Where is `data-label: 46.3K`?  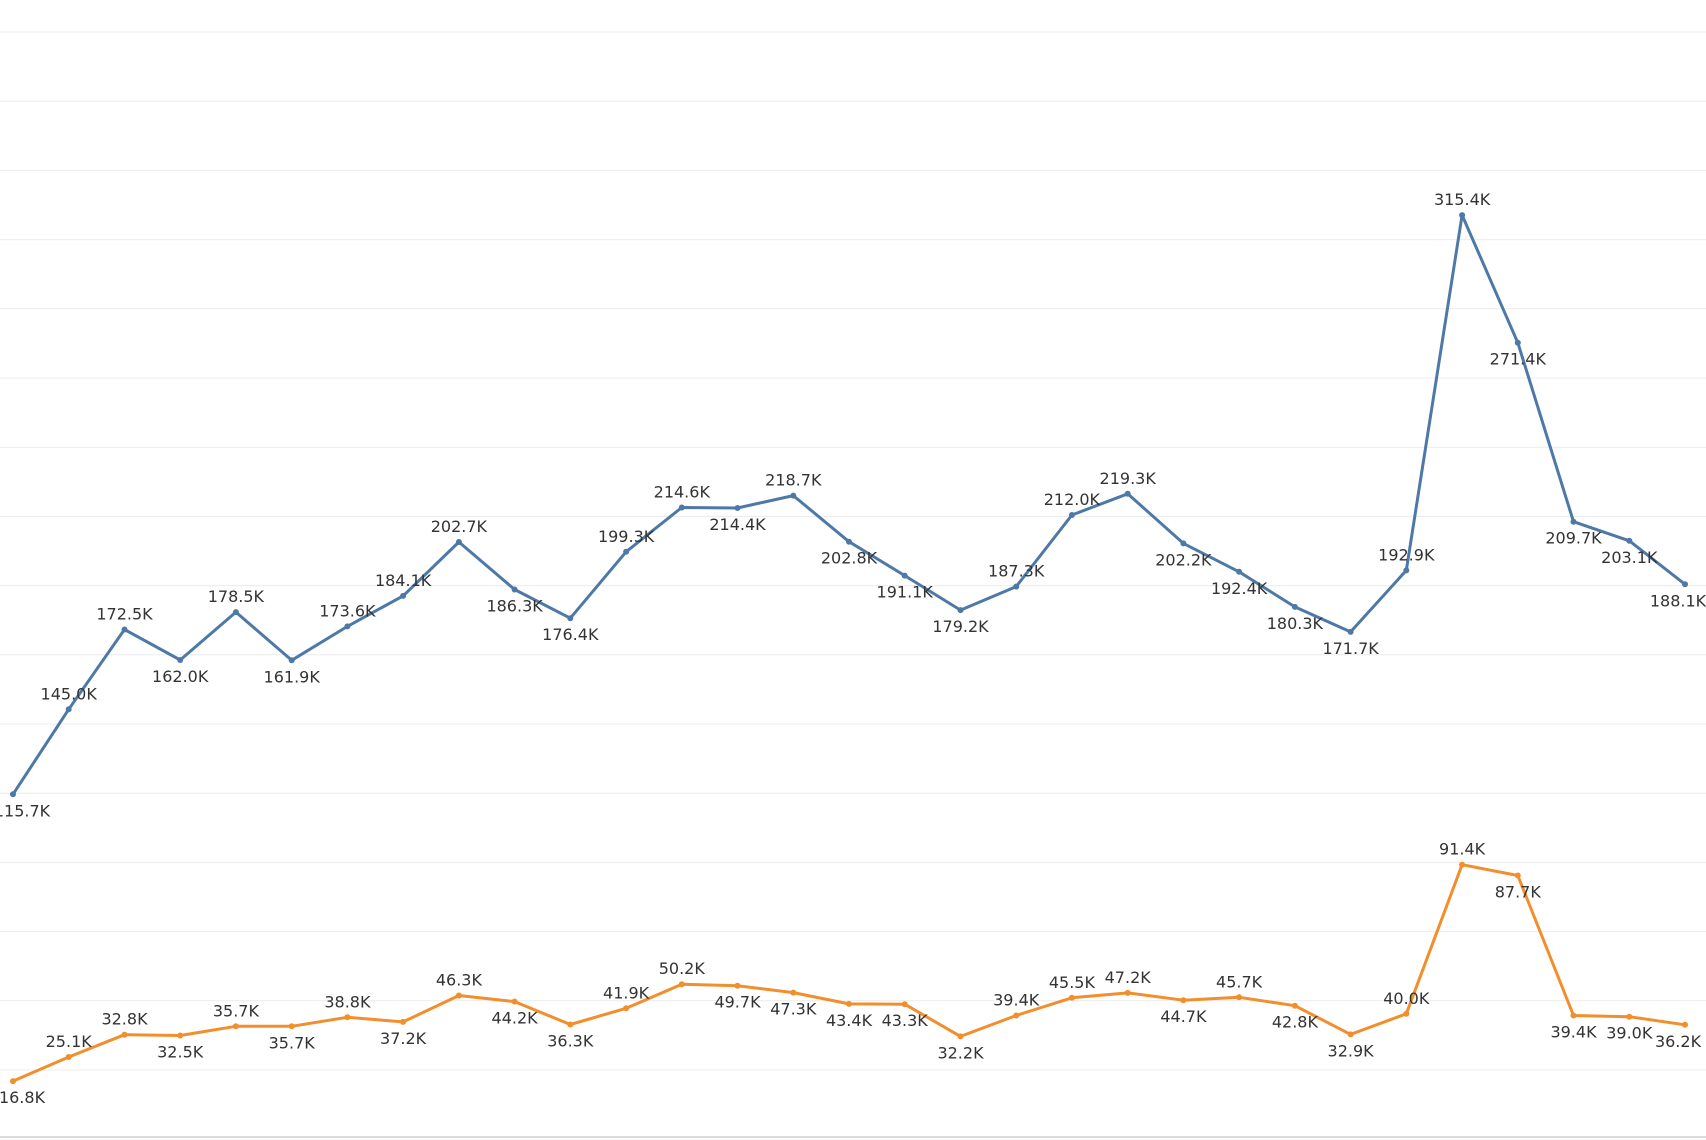
data-label: 46.3K is located at coordinates (459, 980).